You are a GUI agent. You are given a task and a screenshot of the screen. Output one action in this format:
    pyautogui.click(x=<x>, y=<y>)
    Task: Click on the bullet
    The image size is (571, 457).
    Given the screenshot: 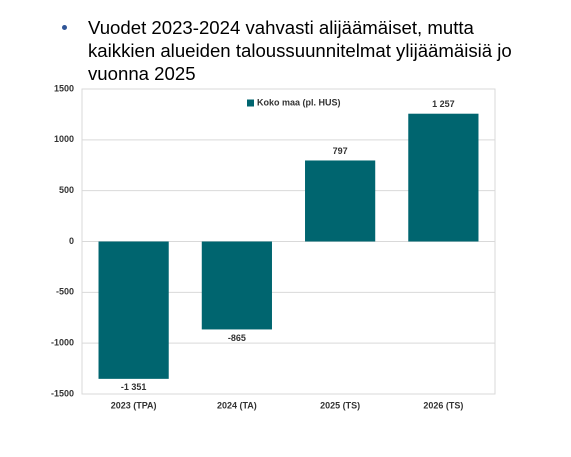 What is the action you would take?
    pyautogui.click(x=64, y=27)
    